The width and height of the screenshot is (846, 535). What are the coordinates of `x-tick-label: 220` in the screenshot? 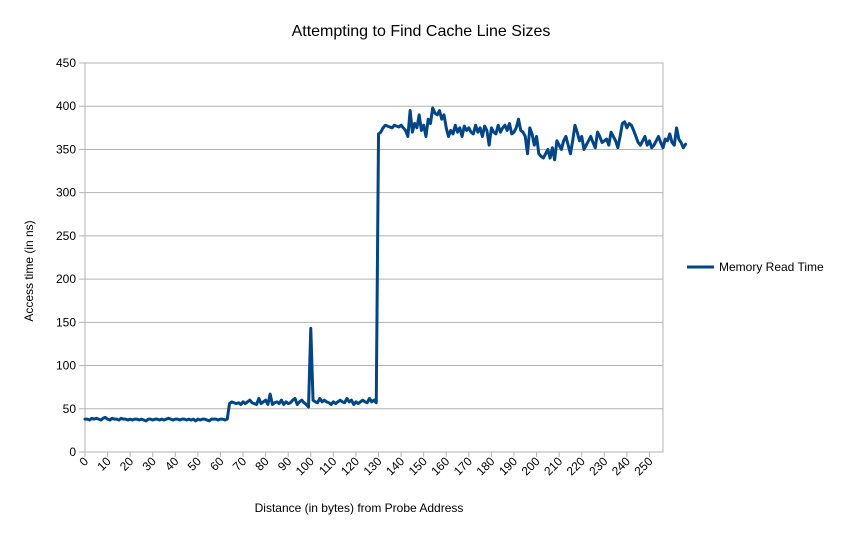 It's located at (576, 466).